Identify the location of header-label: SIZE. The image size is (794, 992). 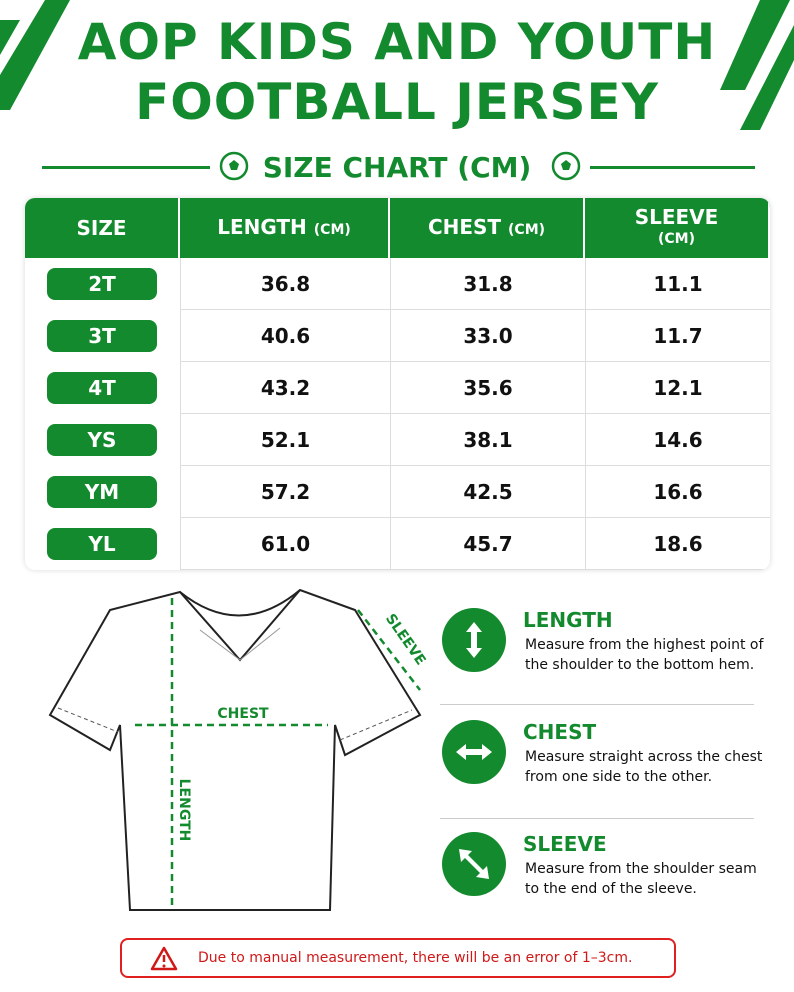
(101, 228).